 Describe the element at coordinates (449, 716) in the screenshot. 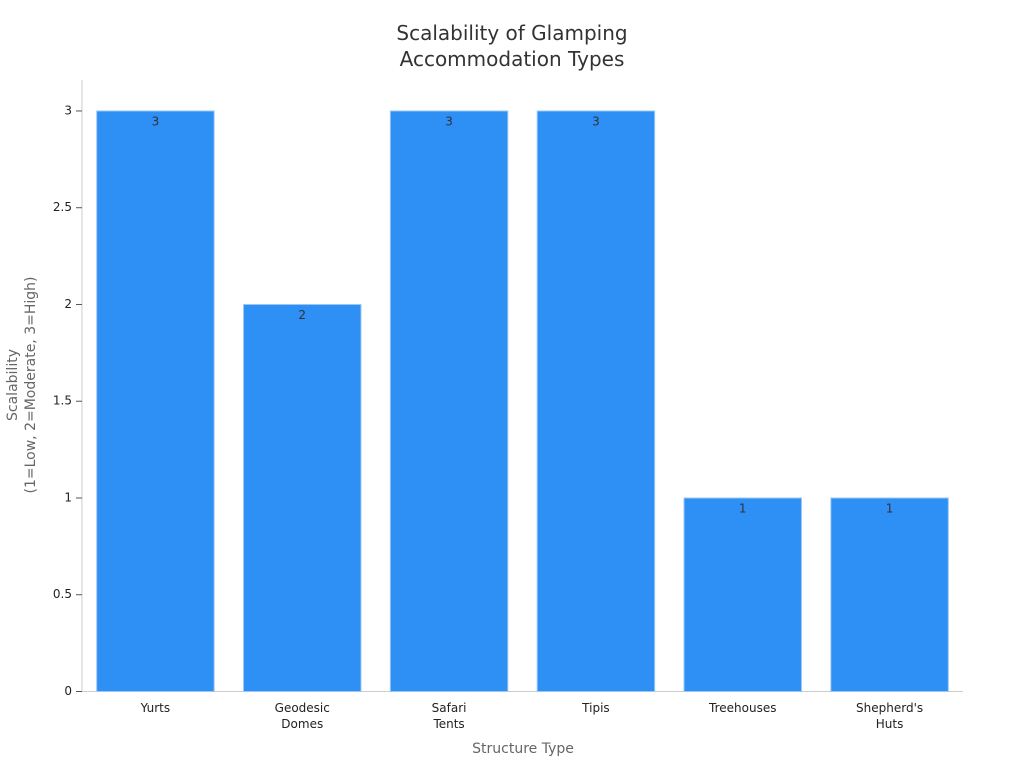

I see `x-tick-label: Safari Tents` at that location.